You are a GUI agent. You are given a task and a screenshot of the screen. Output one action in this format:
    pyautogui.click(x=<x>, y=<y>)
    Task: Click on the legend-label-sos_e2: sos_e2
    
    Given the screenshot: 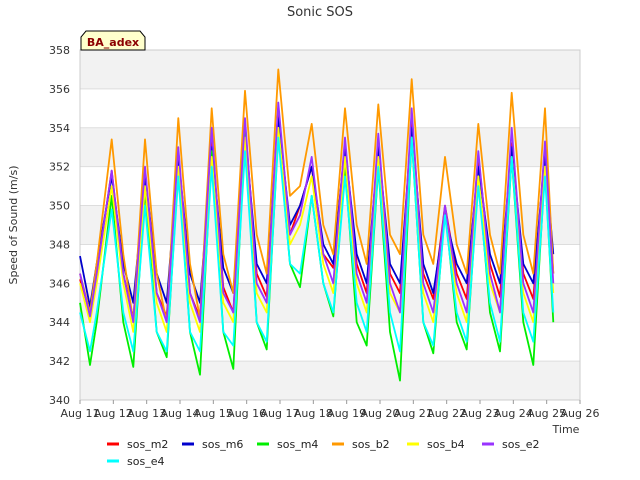 What is the action you would take?
    pyautogui.click(x=520, y=444)
    